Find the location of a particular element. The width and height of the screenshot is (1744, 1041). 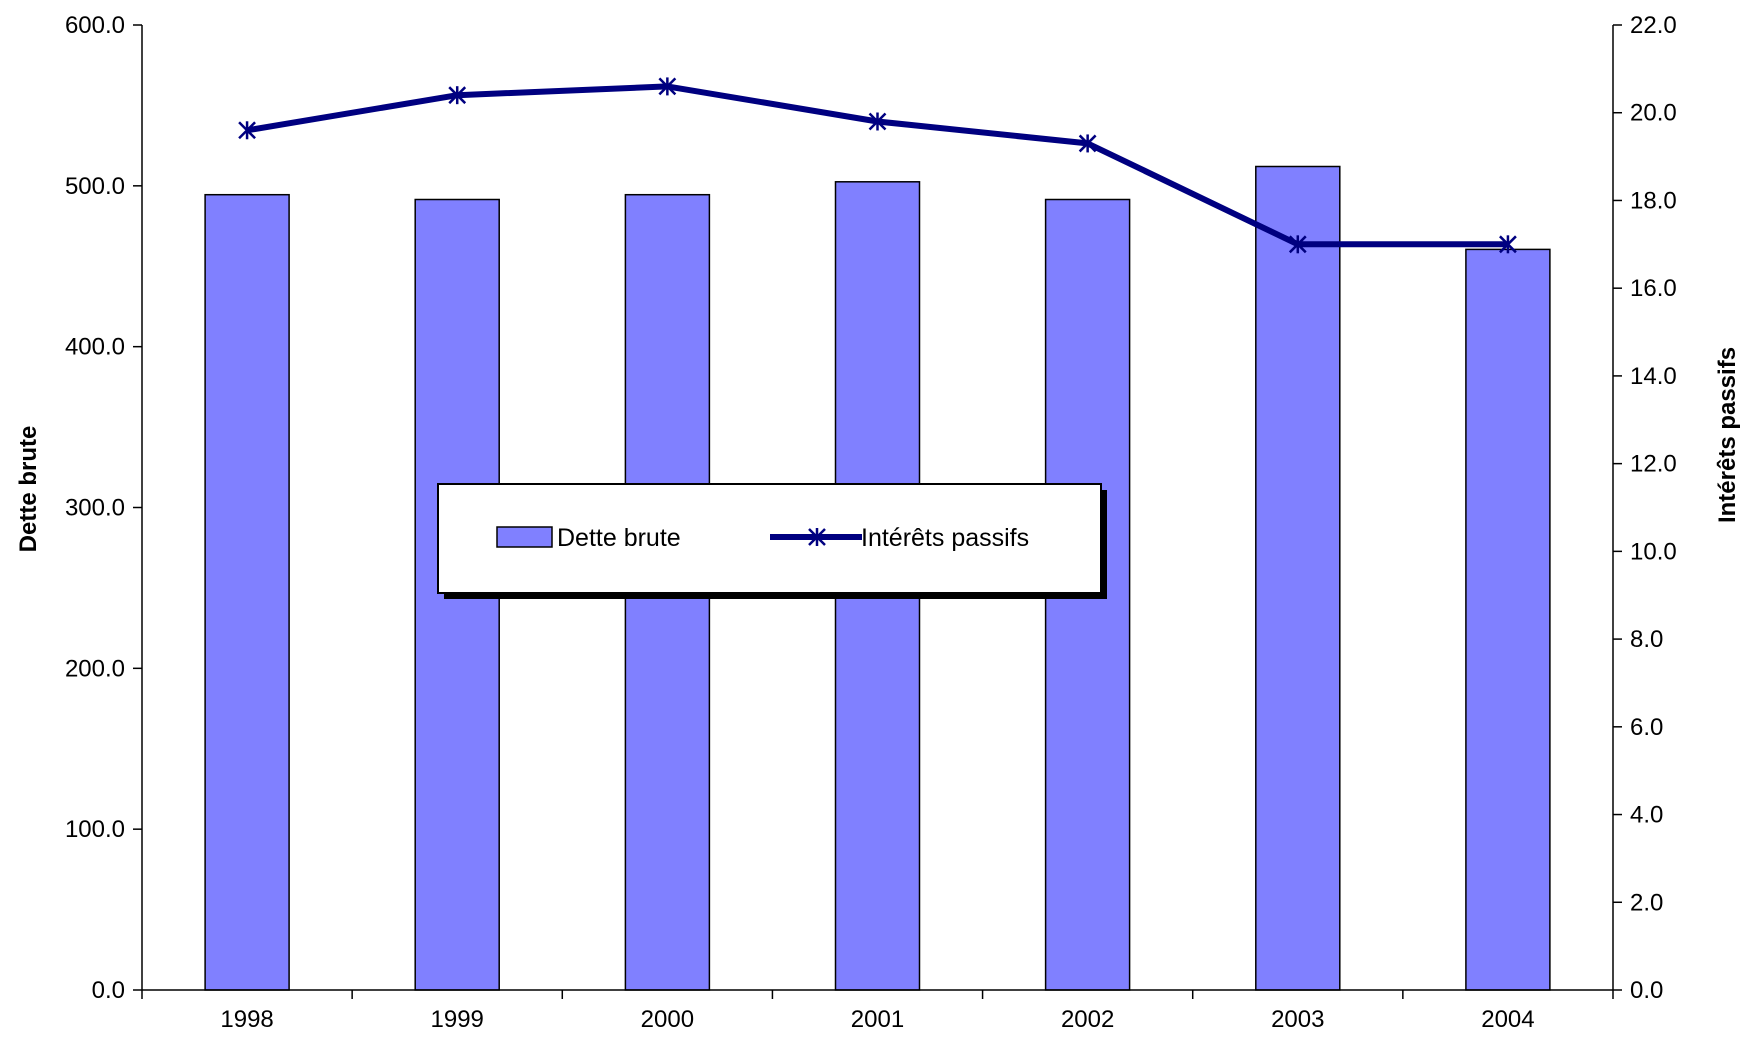

line-layer is located at coordinates (877, 165).